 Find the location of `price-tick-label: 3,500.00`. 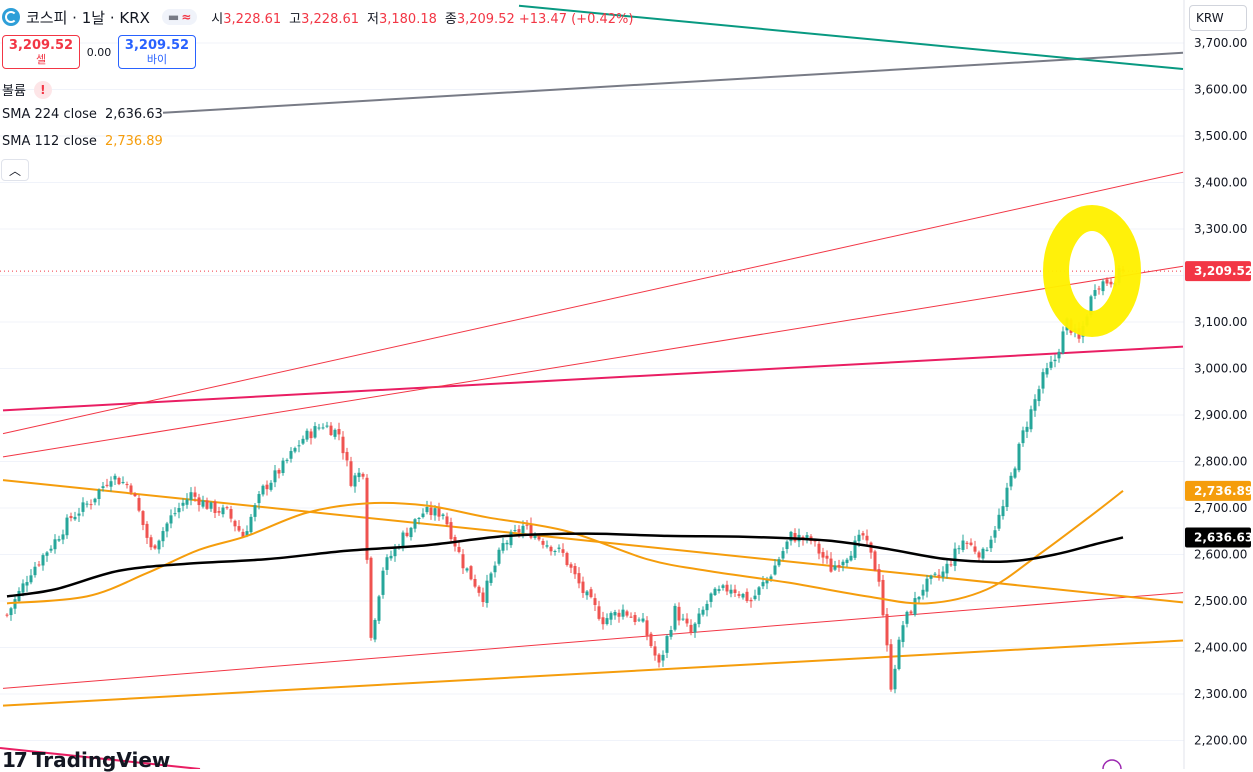

price-tick-label: 3,500.00 is located at coordinates (1220, 136).